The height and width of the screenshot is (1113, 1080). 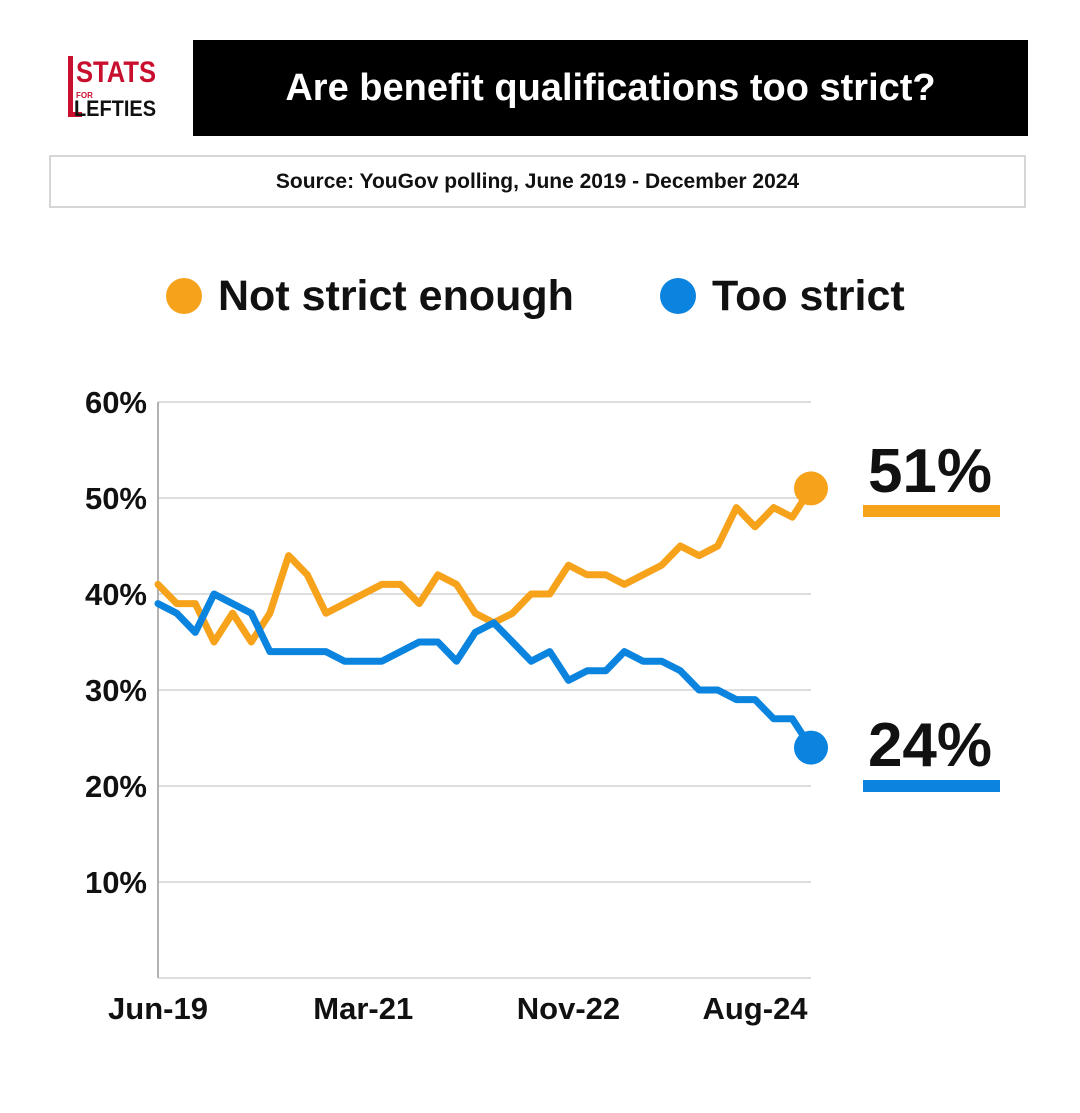 What do you see at coordinates (116, 882) in the screenshot?
I see `y-tick-label-10: 10%` at bounding box center [116, 882].